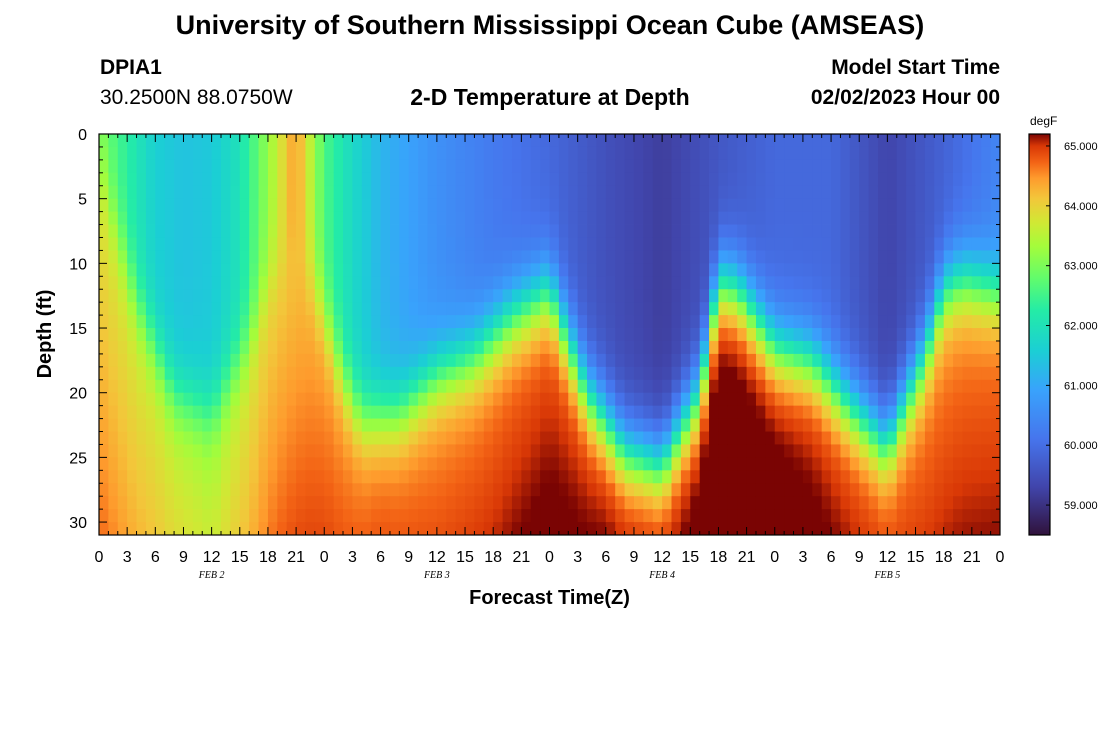 The image size is (1100, 750). I want to click on x-tick-label: 9, so click(408, 557).